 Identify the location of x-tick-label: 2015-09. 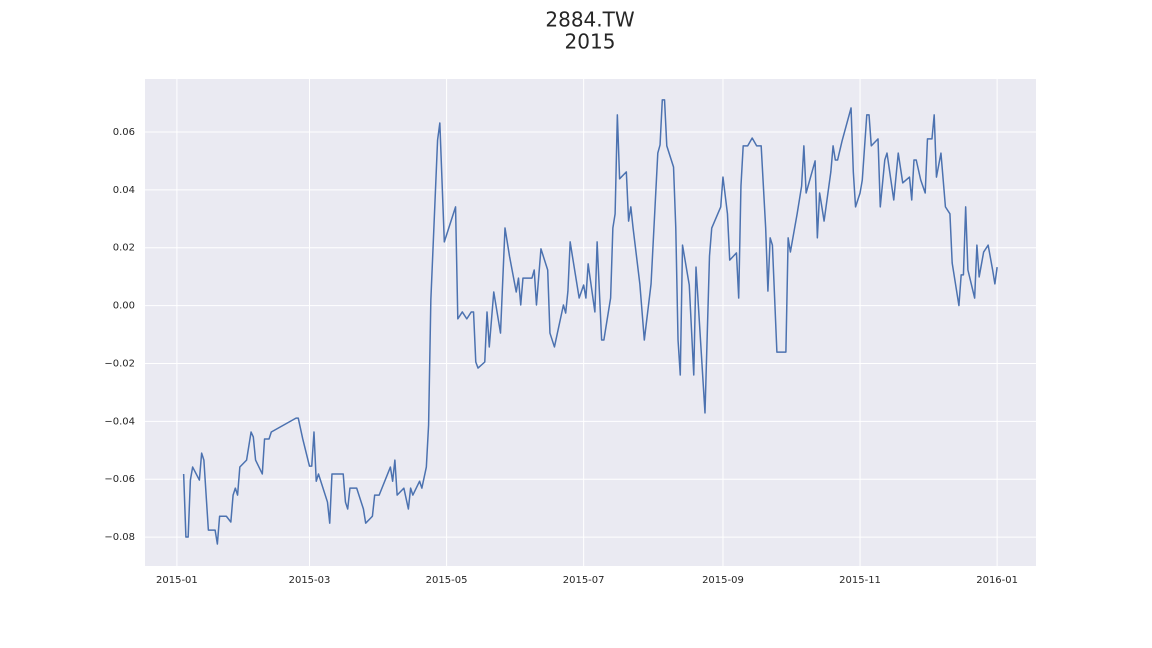
(723, 580).